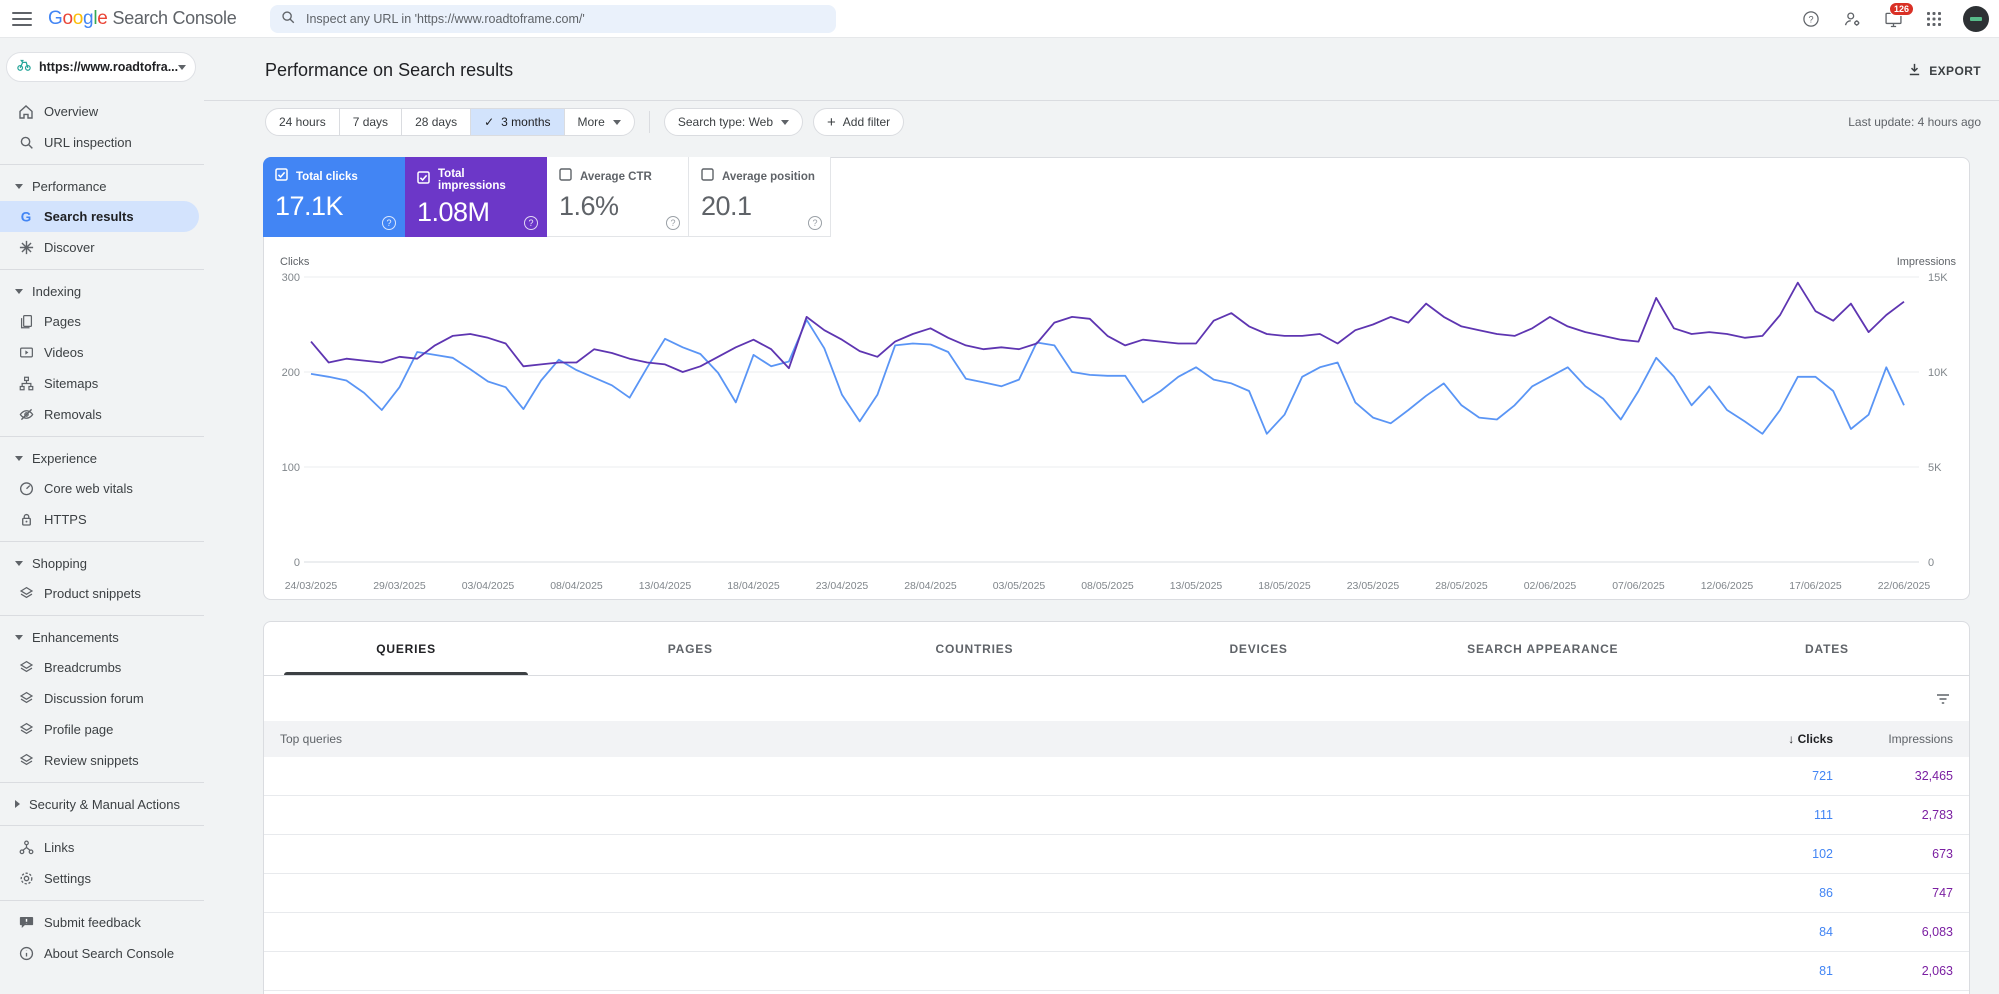 This screenshot has width=1999, height=994. Describe the element at coordinates (102, 637) in the screenshot. I see `sidebar-section-enhancements: Enhancements` at that location.